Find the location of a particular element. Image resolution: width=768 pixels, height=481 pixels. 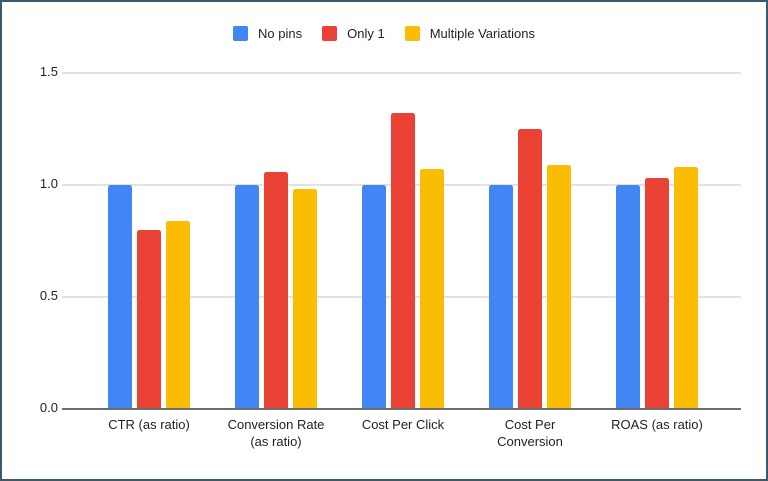

y-axis-tick-label: 1.0 is located at coordinates (48, 183).